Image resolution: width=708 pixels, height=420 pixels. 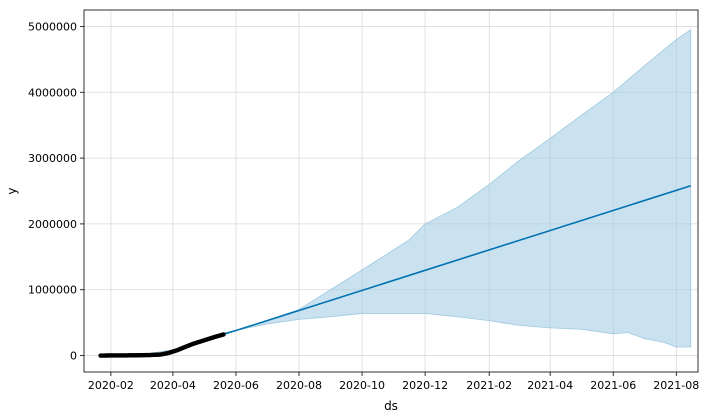 What do you see at coordinates (223, 334) in the screenshot?
I see `observed-point` at bounding box center [223, 334].